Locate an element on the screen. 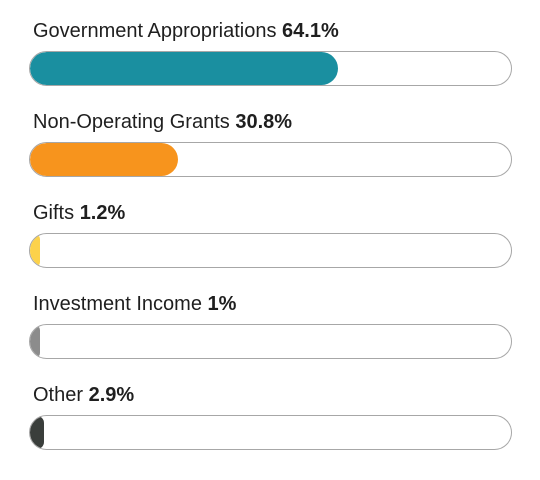 This screenshot has height=480, width=540. category-label: Government Appropriations is located at coordinates (155, 31).